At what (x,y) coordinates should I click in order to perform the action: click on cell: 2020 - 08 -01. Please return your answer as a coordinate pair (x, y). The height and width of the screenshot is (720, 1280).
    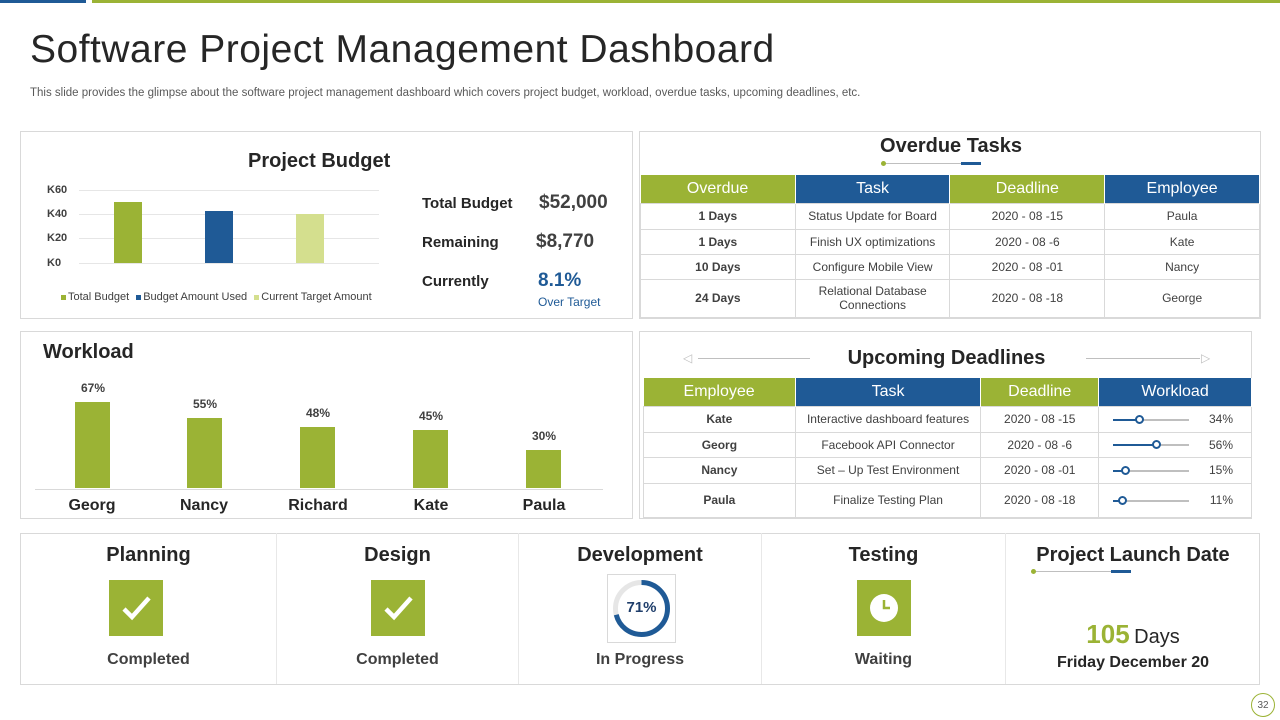
    Looking at the image, I should click on (1027, 266).